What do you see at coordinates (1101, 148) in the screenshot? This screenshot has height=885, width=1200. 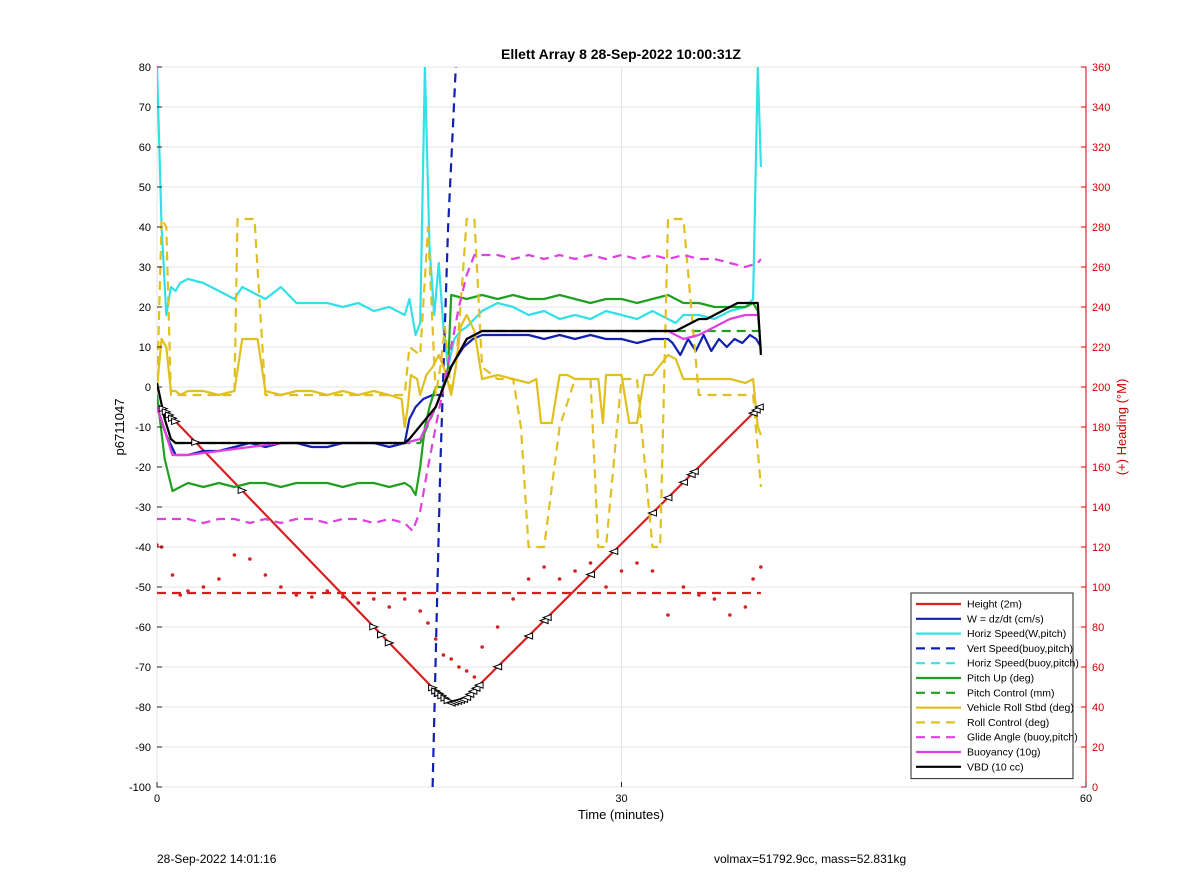 I see `y-tick-label-right: 320` at bounding box center [1101, 148].